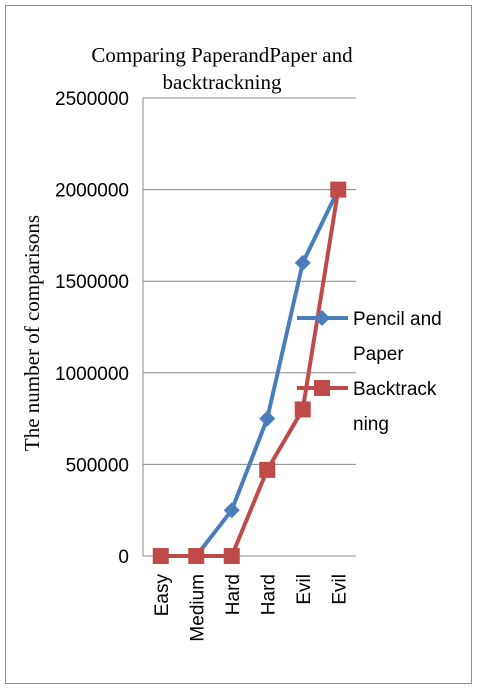  I want to click on chart-title-line-2: backtrackning, so click(222, 82).